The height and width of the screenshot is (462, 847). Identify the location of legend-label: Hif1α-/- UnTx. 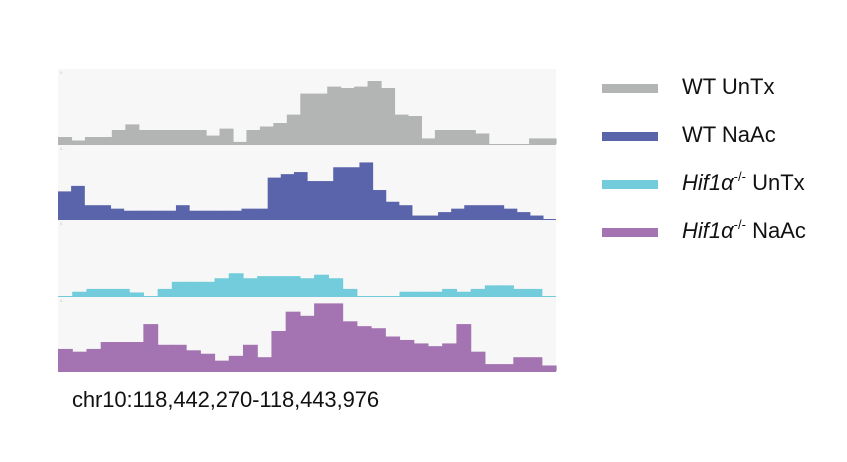
(743, 183).